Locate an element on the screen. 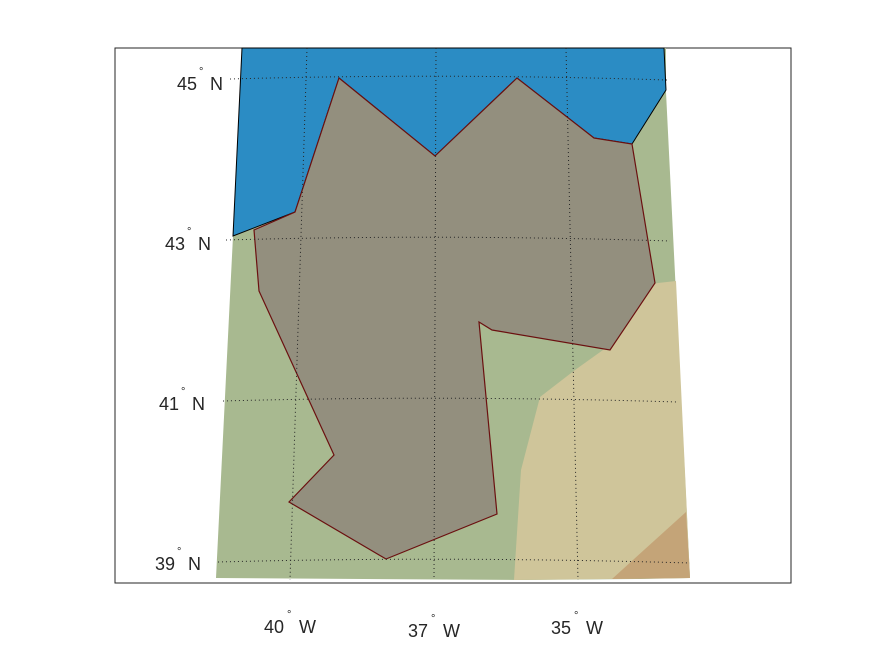 The image size is (875, 656). lon-hemi-40: W is located at coordinates (307, 627).